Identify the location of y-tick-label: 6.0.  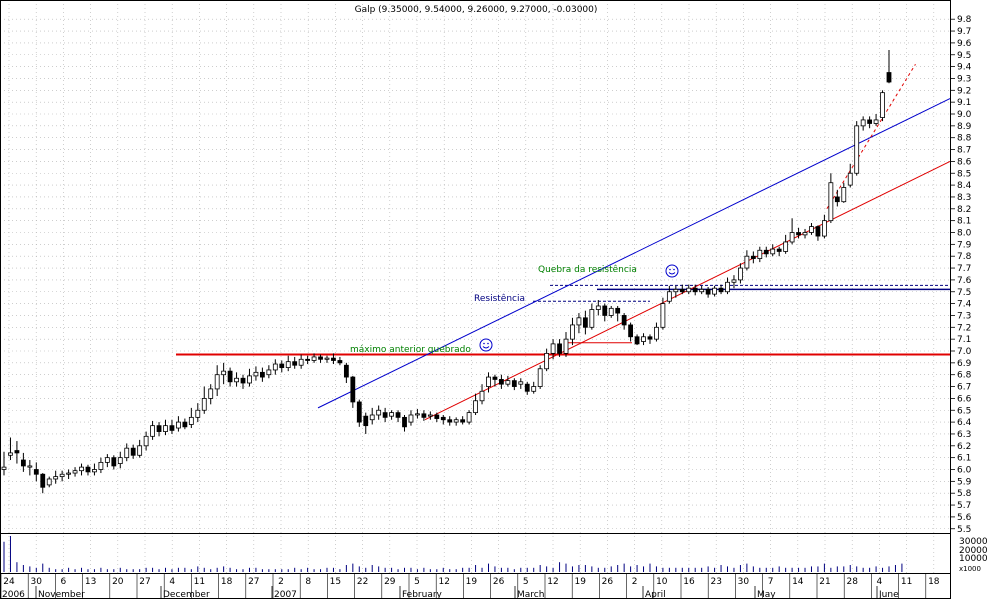
(964, 471).